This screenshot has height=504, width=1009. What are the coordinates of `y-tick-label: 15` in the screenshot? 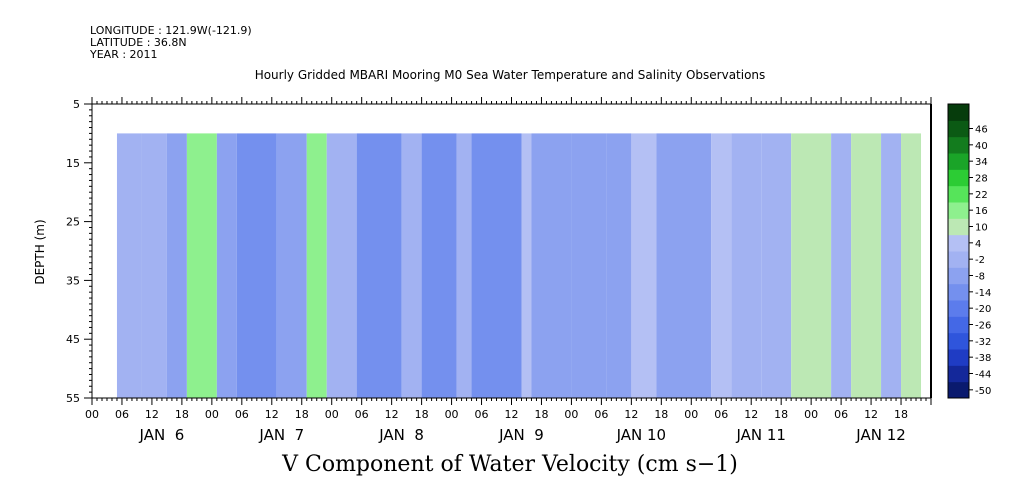 It's located at (73, 163).